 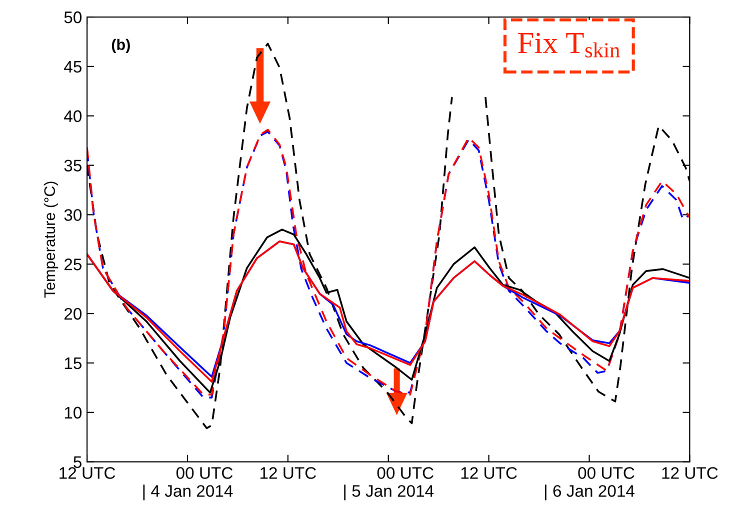 What do you see at coordinates (188, 483) in the screenshot?
I see `x-tick-label: 00 UTC | 4 Jan 2014` at bounding box center [188, 483].